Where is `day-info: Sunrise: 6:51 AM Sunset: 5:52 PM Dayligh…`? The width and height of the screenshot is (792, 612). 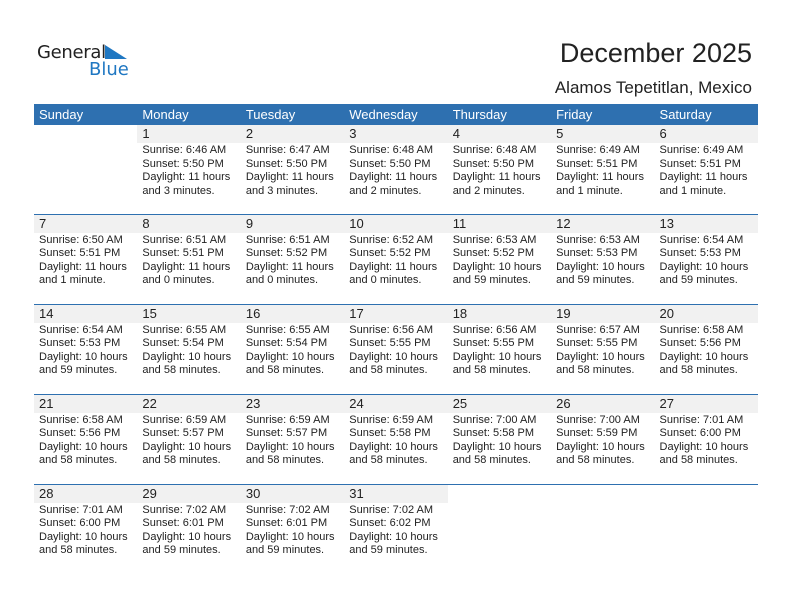 day-info: Sunrise: 6:51 AM Sunset: 5:52 PM Dayligh… is located at coordinates (292, 261).